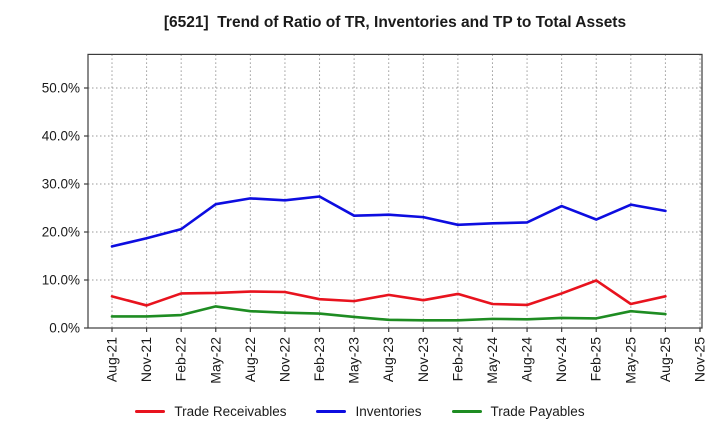 The image size is (720, 440). I want to click on y-tick-label: 10.0%, so click(61, 280).